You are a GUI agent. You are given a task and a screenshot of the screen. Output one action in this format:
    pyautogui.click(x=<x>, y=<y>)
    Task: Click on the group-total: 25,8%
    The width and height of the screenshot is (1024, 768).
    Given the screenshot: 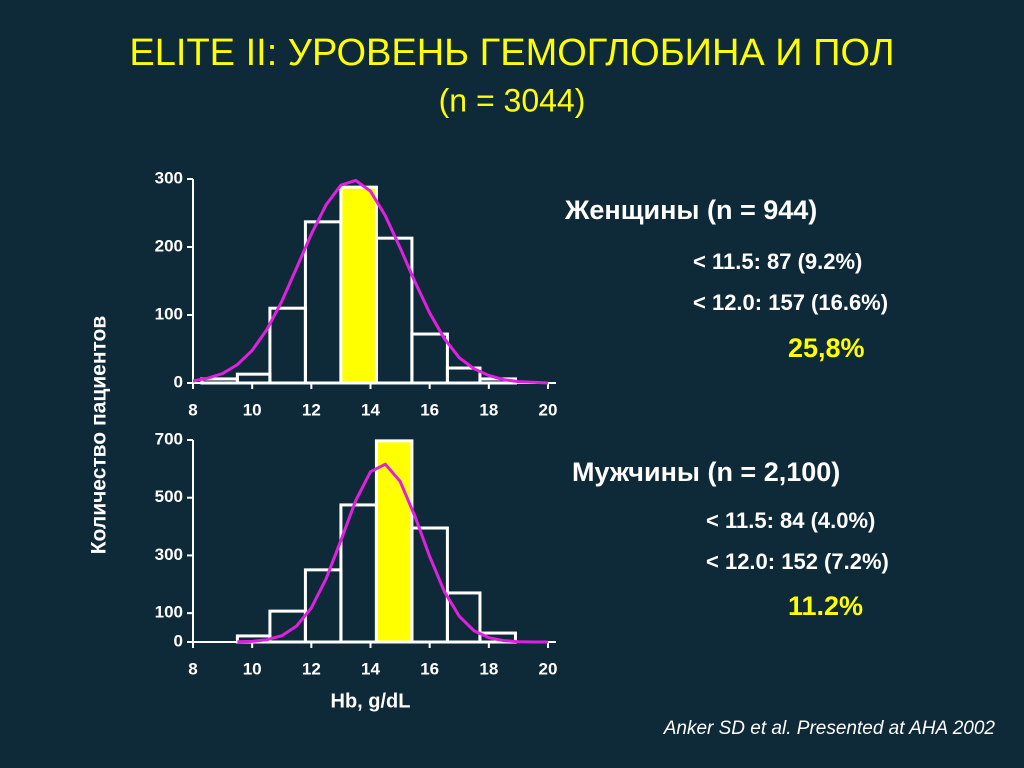 What is the action you would take?
    pyautogui.click(x=826, y=348)
    